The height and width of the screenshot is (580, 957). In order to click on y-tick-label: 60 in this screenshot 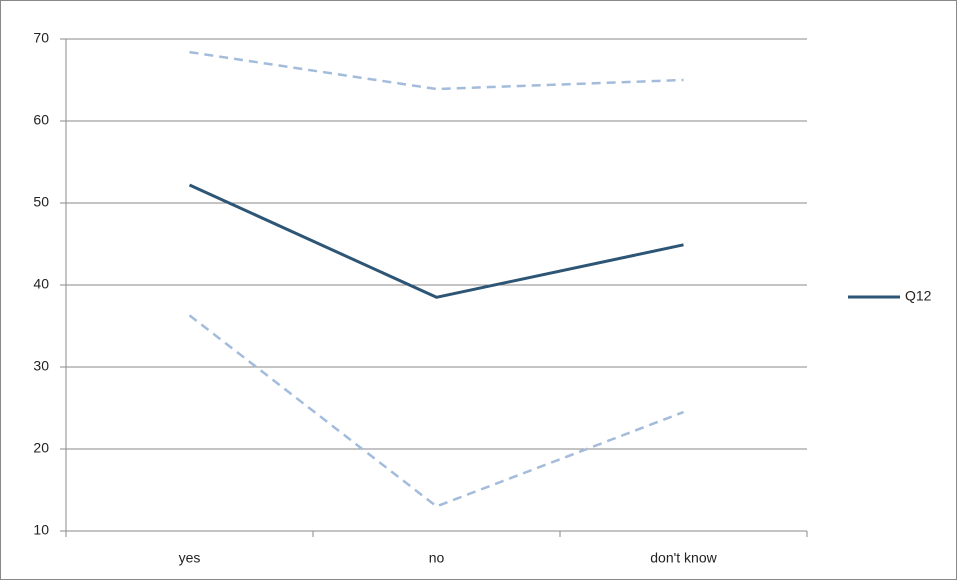, I will do `click(41, 120)`.